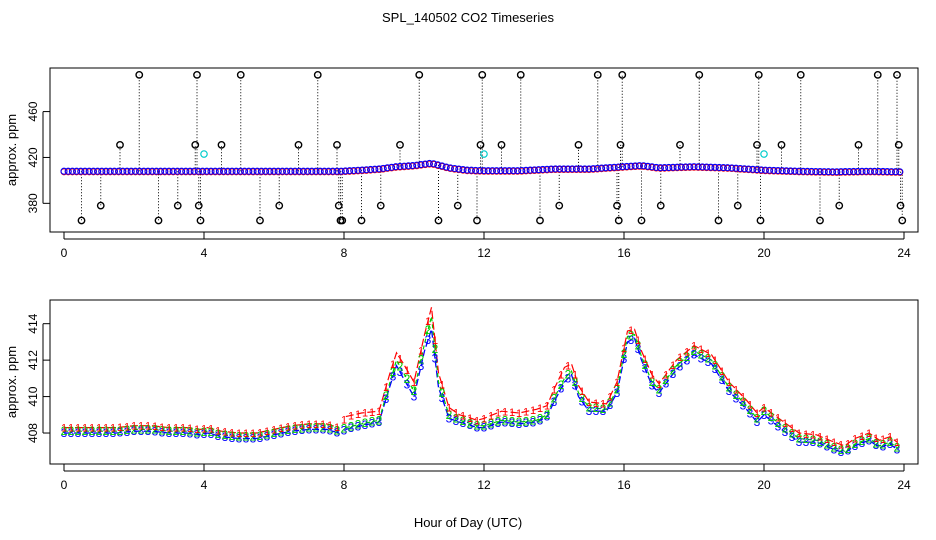 The height and width of the screenshot is (540, 936). Describe the element at coordinates (204, 485) in the screenshot. I see `plot-bottom-xtick-label: 4` at that location.